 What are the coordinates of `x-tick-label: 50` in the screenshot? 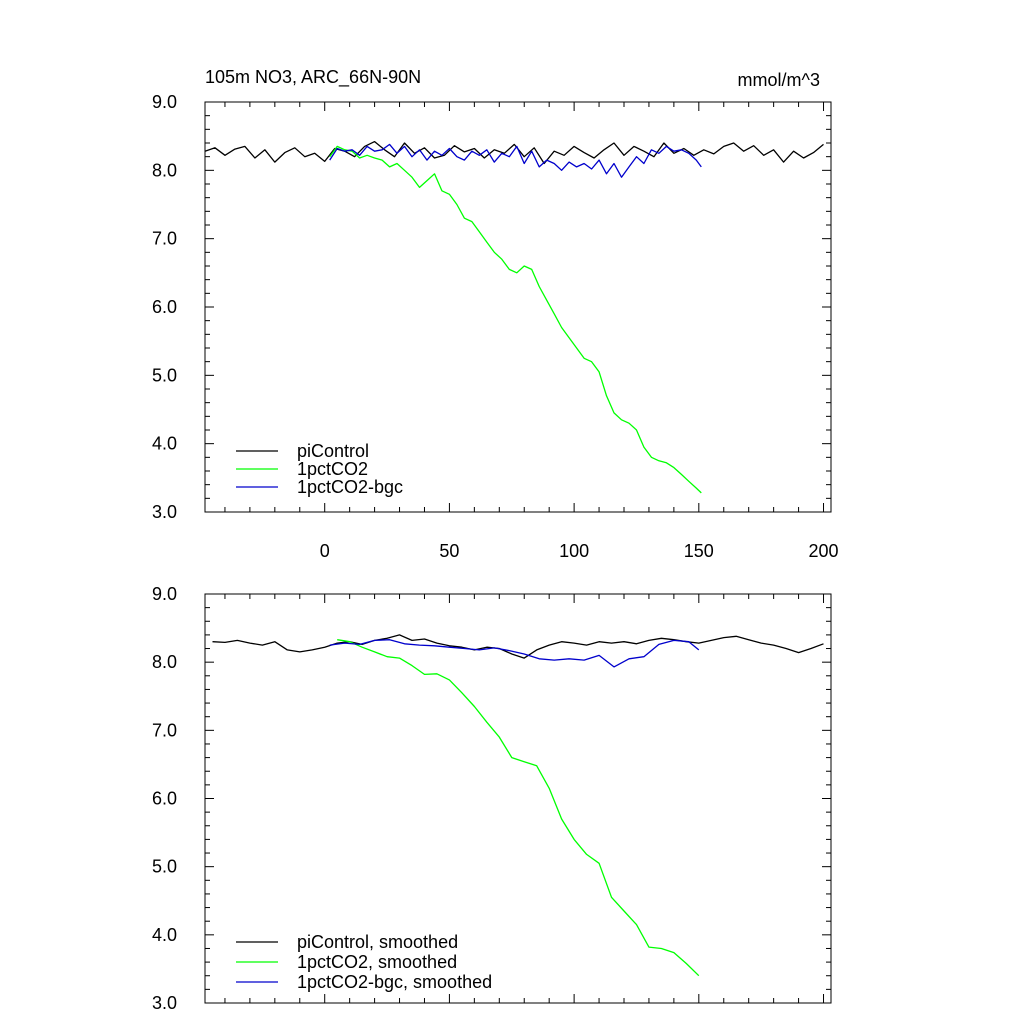 It's located at (449, 551).